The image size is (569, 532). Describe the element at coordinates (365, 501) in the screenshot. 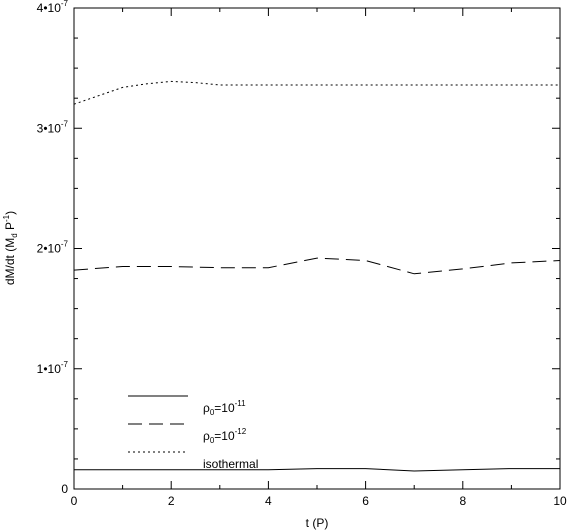

I see `x-tick-label: 6` at that location.